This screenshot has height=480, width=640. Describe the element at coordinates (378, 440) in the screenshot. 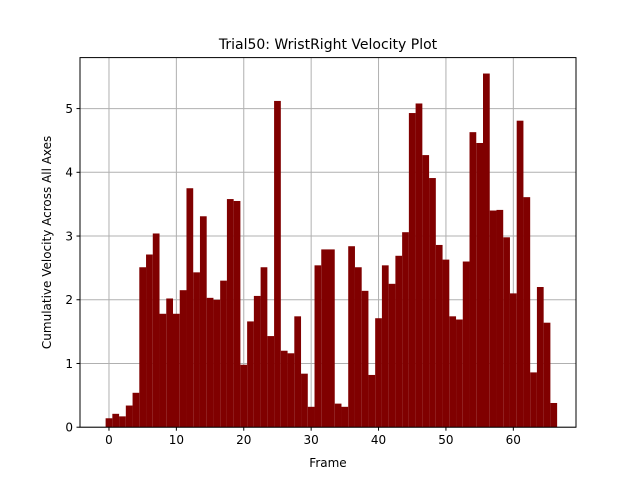

I see `x-tick-label: 40` at that location.